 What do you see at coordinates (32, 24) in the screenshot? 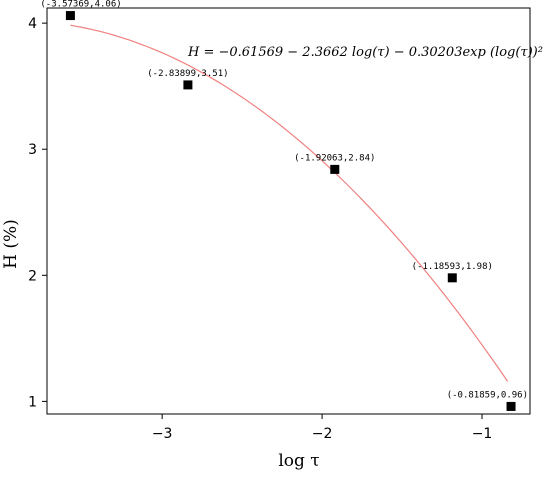
I see `y-tick-label: 4` at bounding box center [32, 24].